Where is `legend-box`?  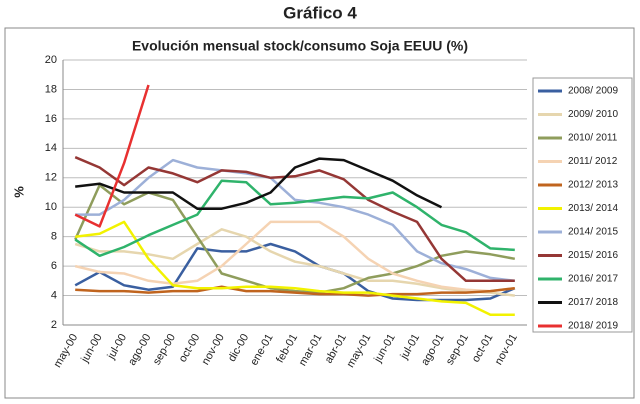 legend-box is located at coordinates (582, 205).